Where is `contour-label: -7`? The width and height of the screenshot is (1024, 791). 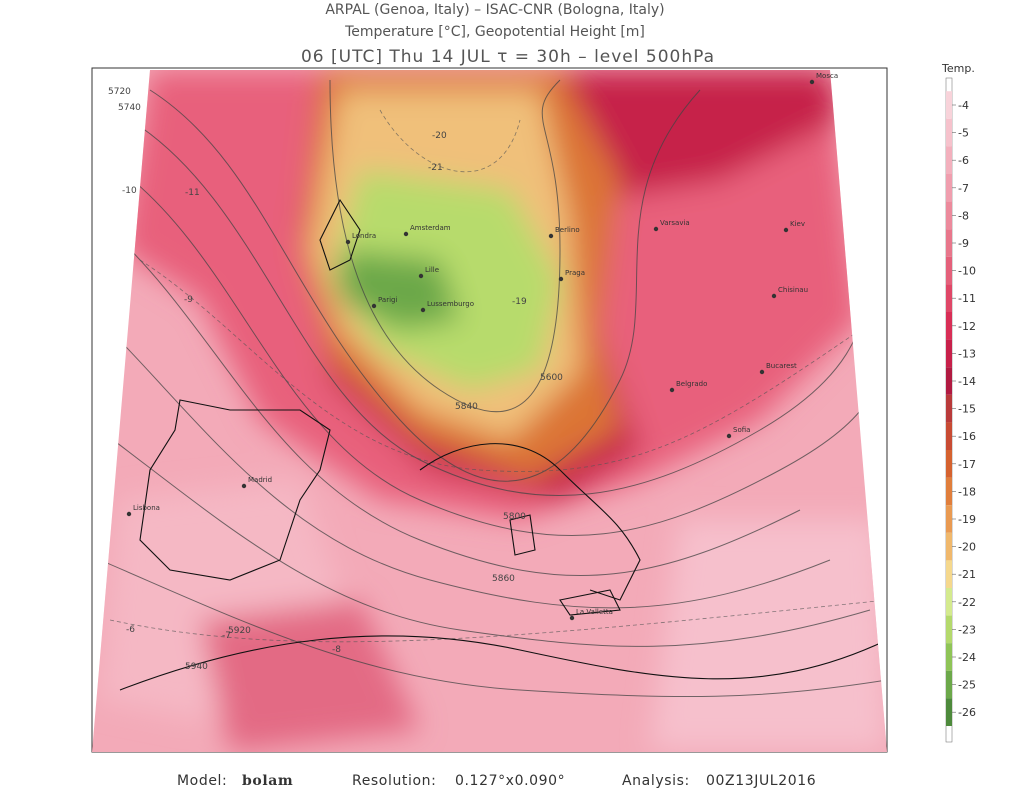 contour-label: -7 is located at coordinates (226, 636).